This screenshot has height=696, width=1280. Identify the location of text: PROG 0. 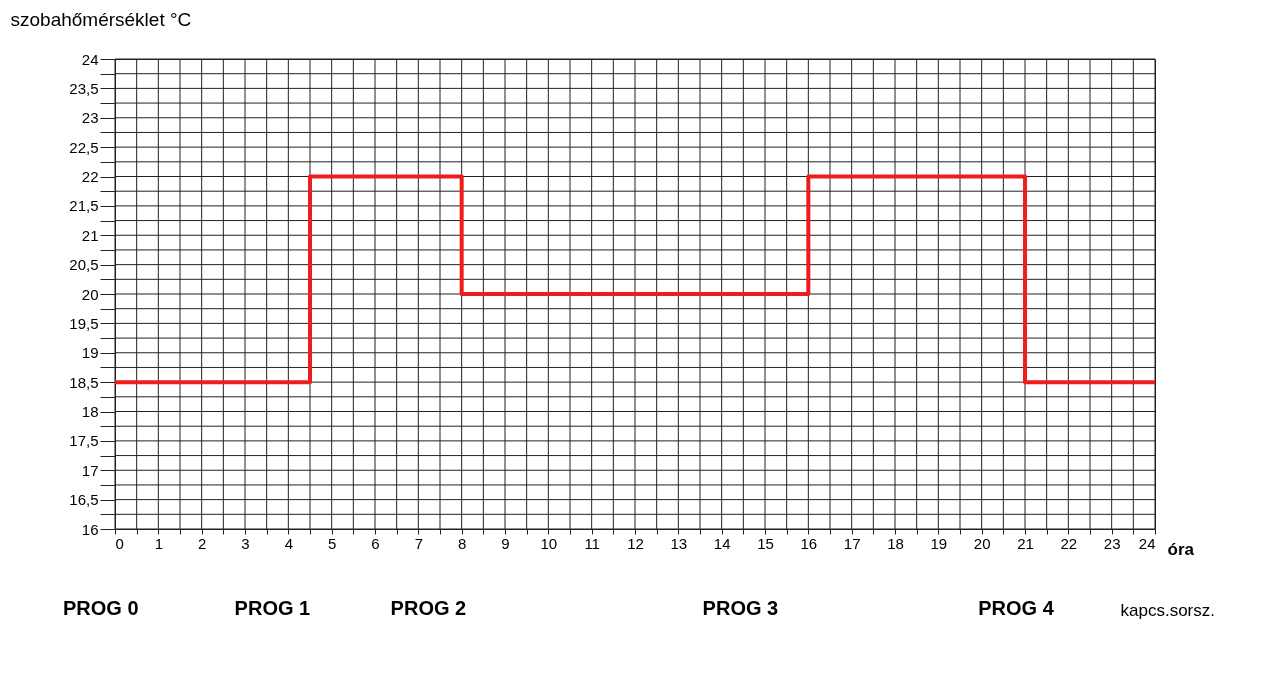
(101, 608).